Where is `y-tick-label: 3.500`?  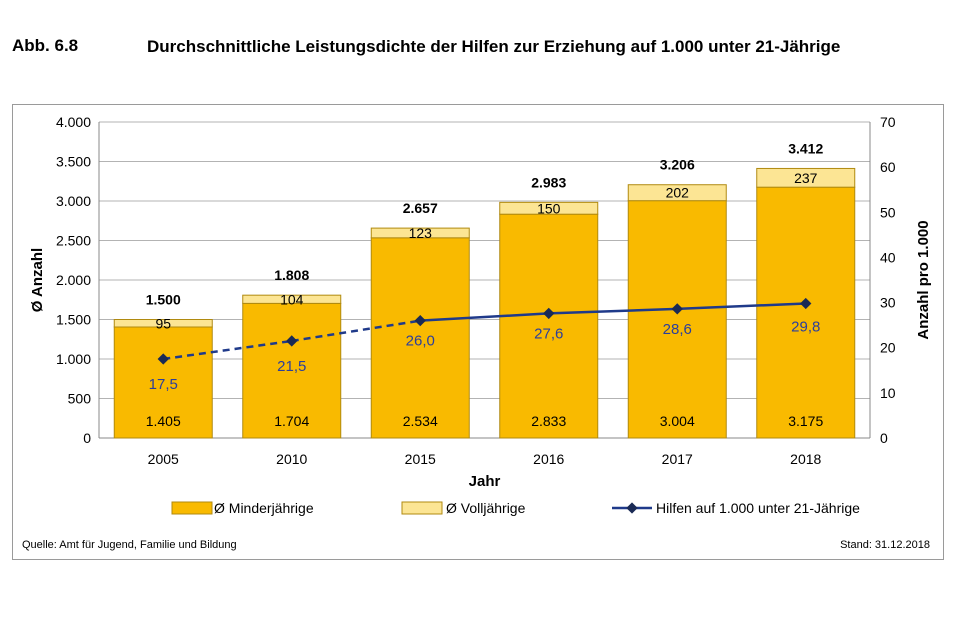
y-tick-label: 3.500 is located at coordinates (73, 162).